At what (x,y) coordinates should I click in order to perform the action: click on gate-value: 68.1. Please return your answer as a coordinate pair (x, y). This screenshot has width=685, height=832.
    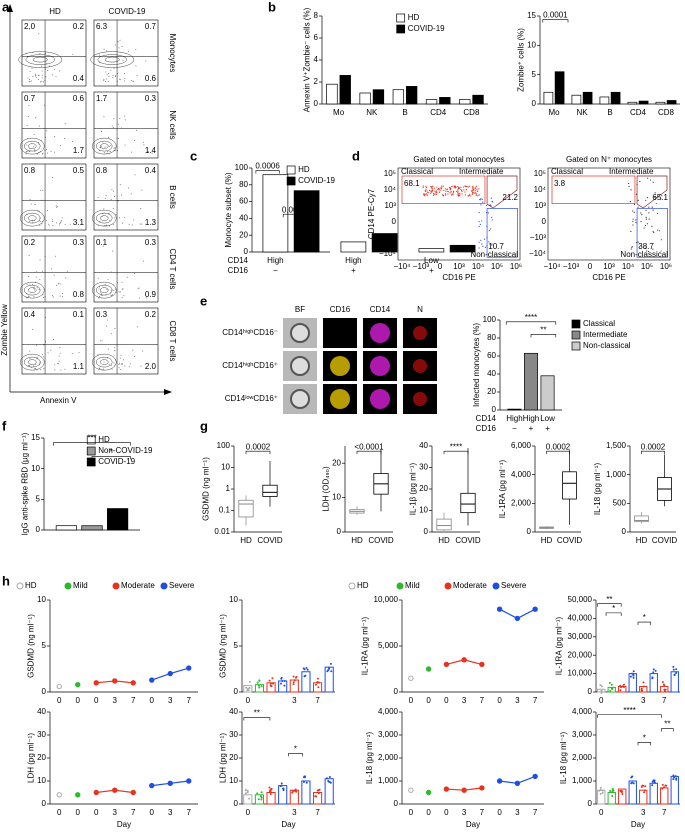
    Looking at the image, I should click on (412, 183).